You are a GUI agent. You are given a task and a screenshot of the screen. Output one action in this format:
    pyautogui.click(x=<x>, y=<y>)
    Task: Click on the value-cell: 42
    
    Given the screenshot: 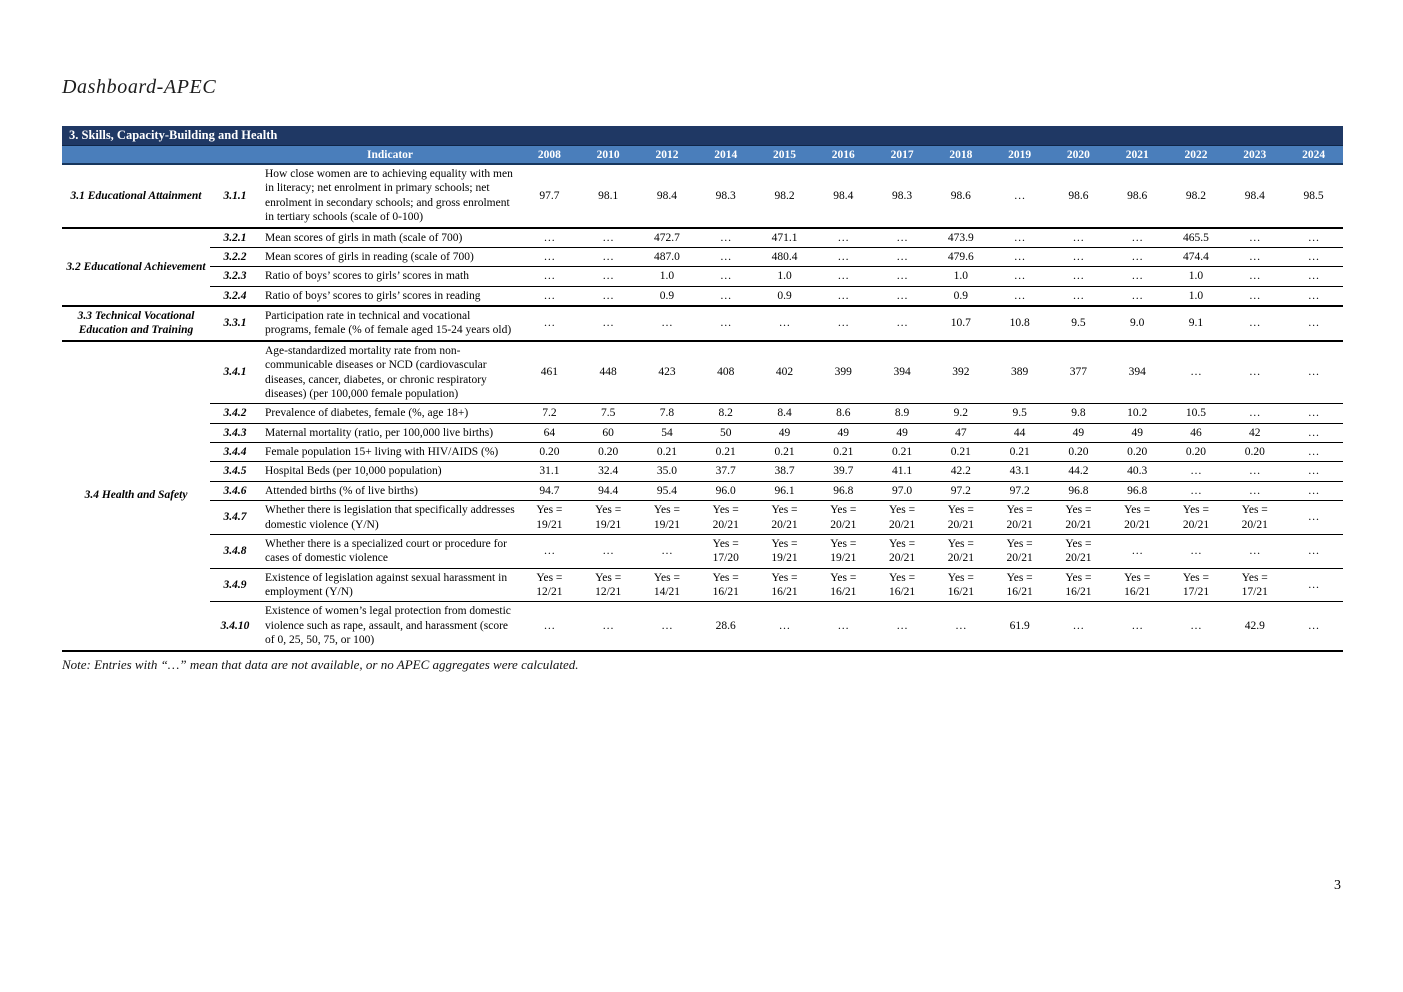 What is the action you would take?
    pyautogui.click(x=1255, y=433)
    